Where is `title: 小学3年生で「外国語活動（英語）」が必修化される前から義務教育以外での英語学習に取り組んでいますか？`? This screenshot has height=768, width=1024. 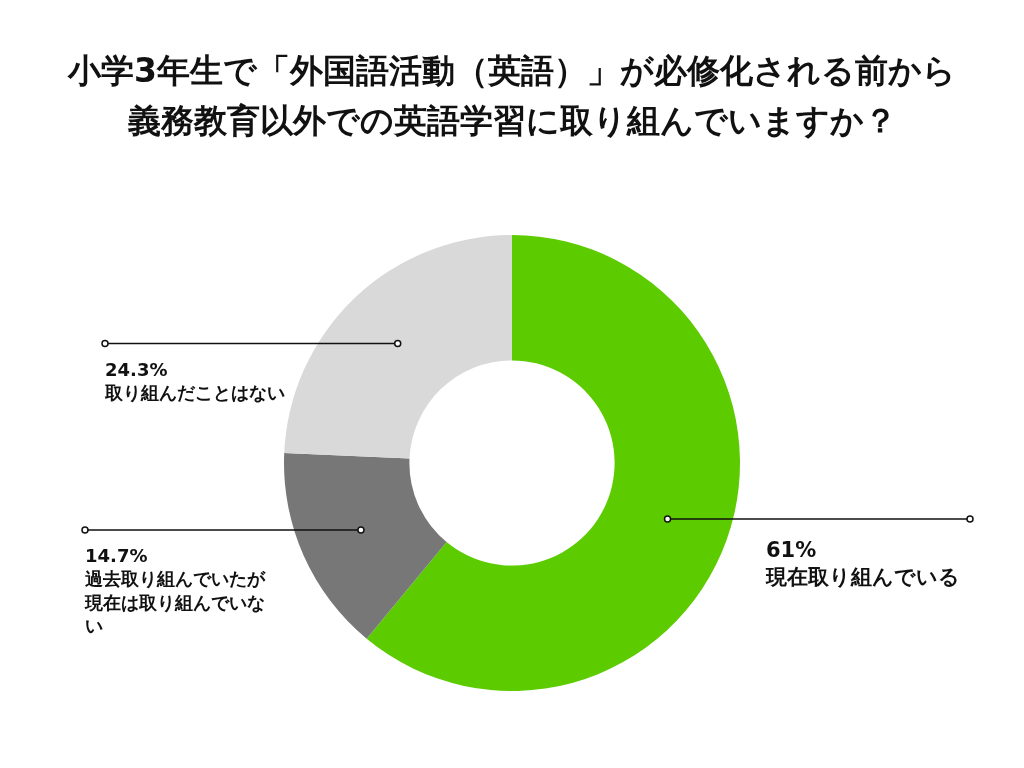 title: 小学3年生で「外国語活動（英語）」が必修化される前から義務教育以外での英語学習に取り組んでいますか？ is located at coordinates (512, 95).